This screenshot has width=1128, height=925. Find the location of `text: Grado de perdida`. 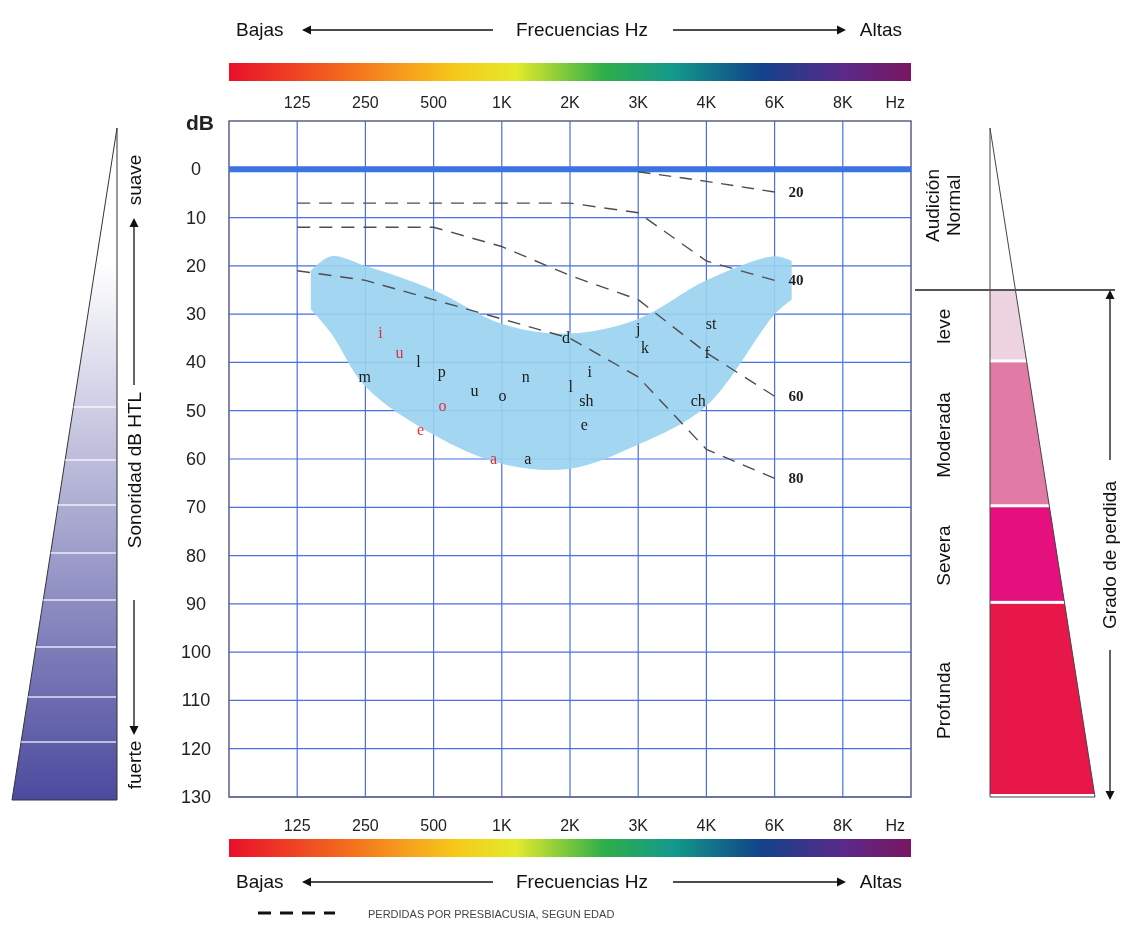

text: Grado de perdida is located at coordinates (1109, 554).